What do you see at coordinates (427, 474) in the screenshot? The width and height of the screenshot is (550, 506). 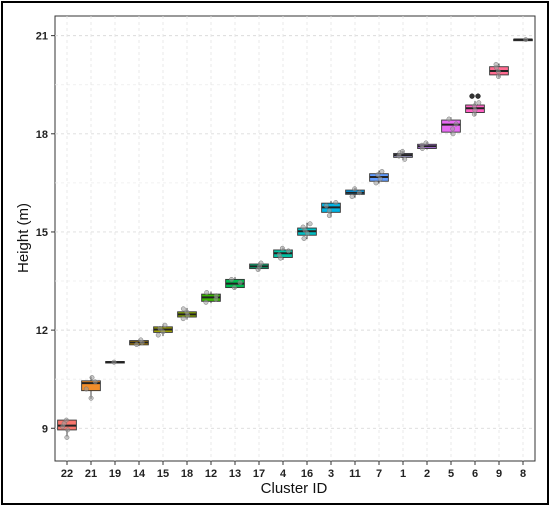 I see `x-tick-label: 2` at bounding box center [427, 474].